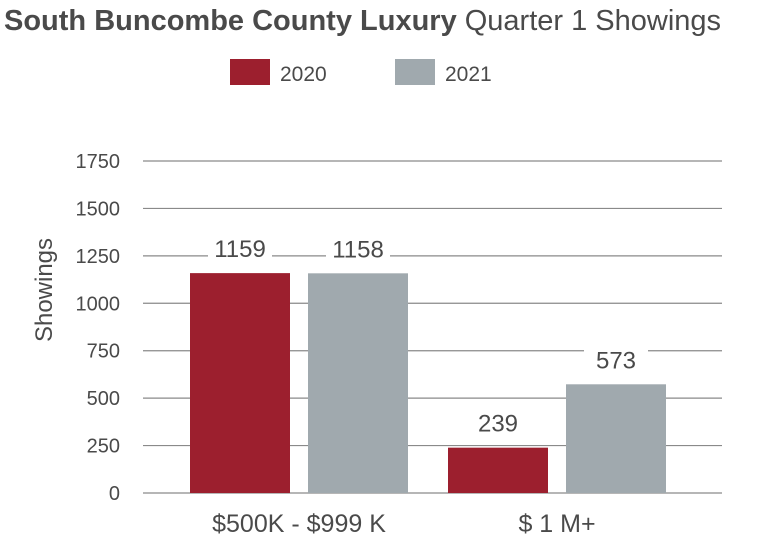  Describe the element at coordinates (98, 162) in the screenshot. I see `y-tick-label-1750: 1750` at that location.